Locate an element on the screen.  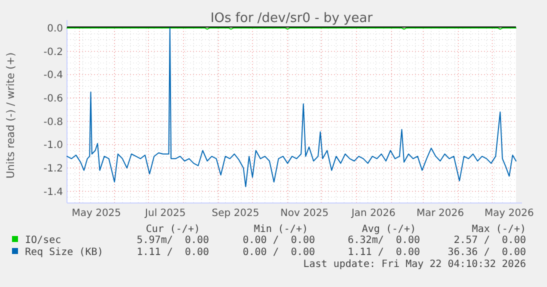
x-tick-label: May 2026 is located at coordinates (509, 213).